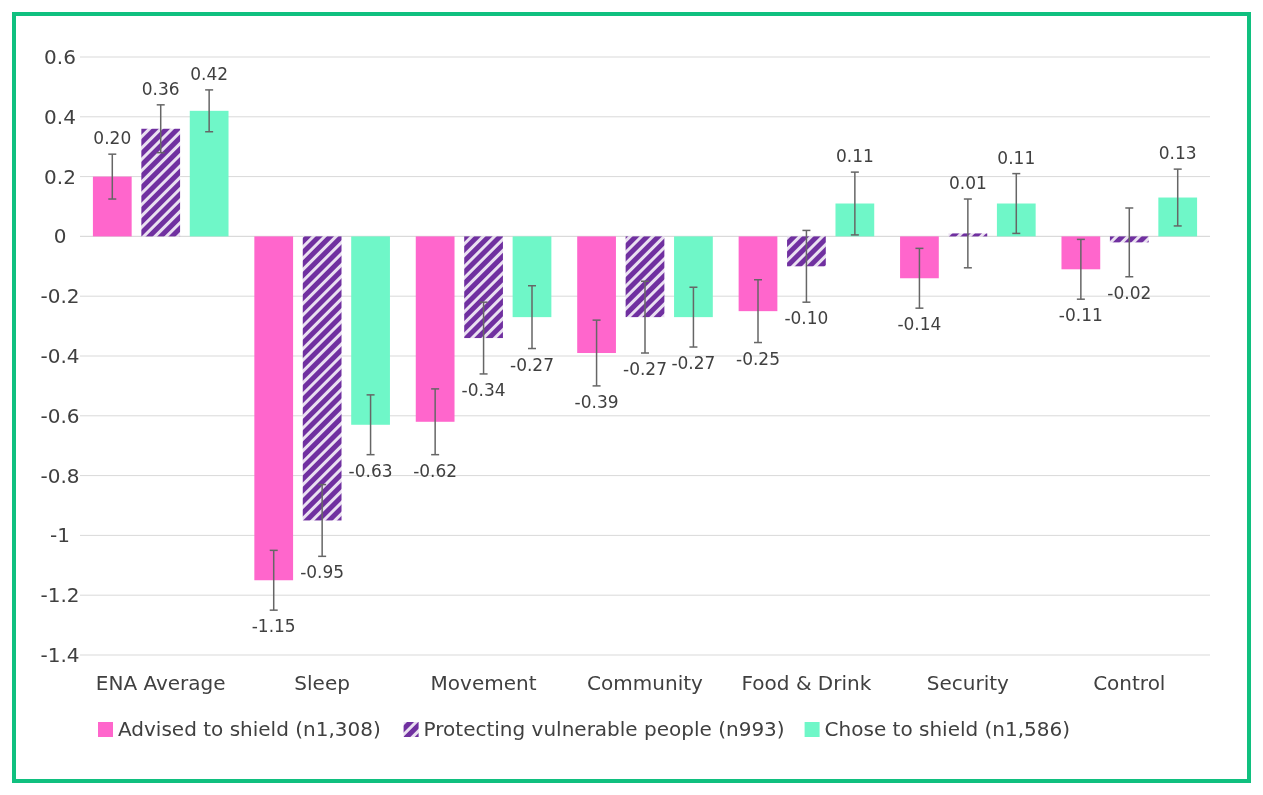 The image size is (1263, 795). I want to click on y-tick-label: -1.2, so click(60, 595).